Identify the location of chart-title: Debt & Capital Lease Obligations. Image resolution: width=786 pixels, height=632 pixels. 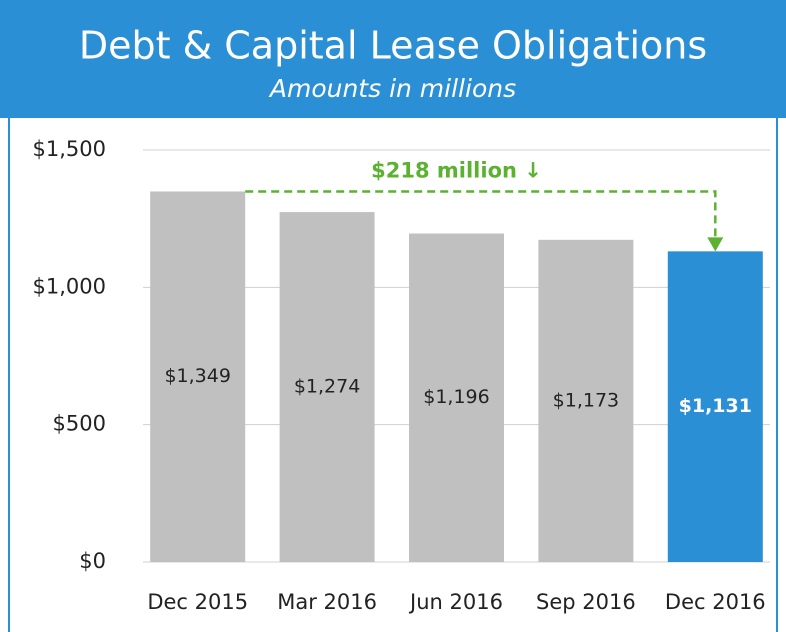
(393, 46).